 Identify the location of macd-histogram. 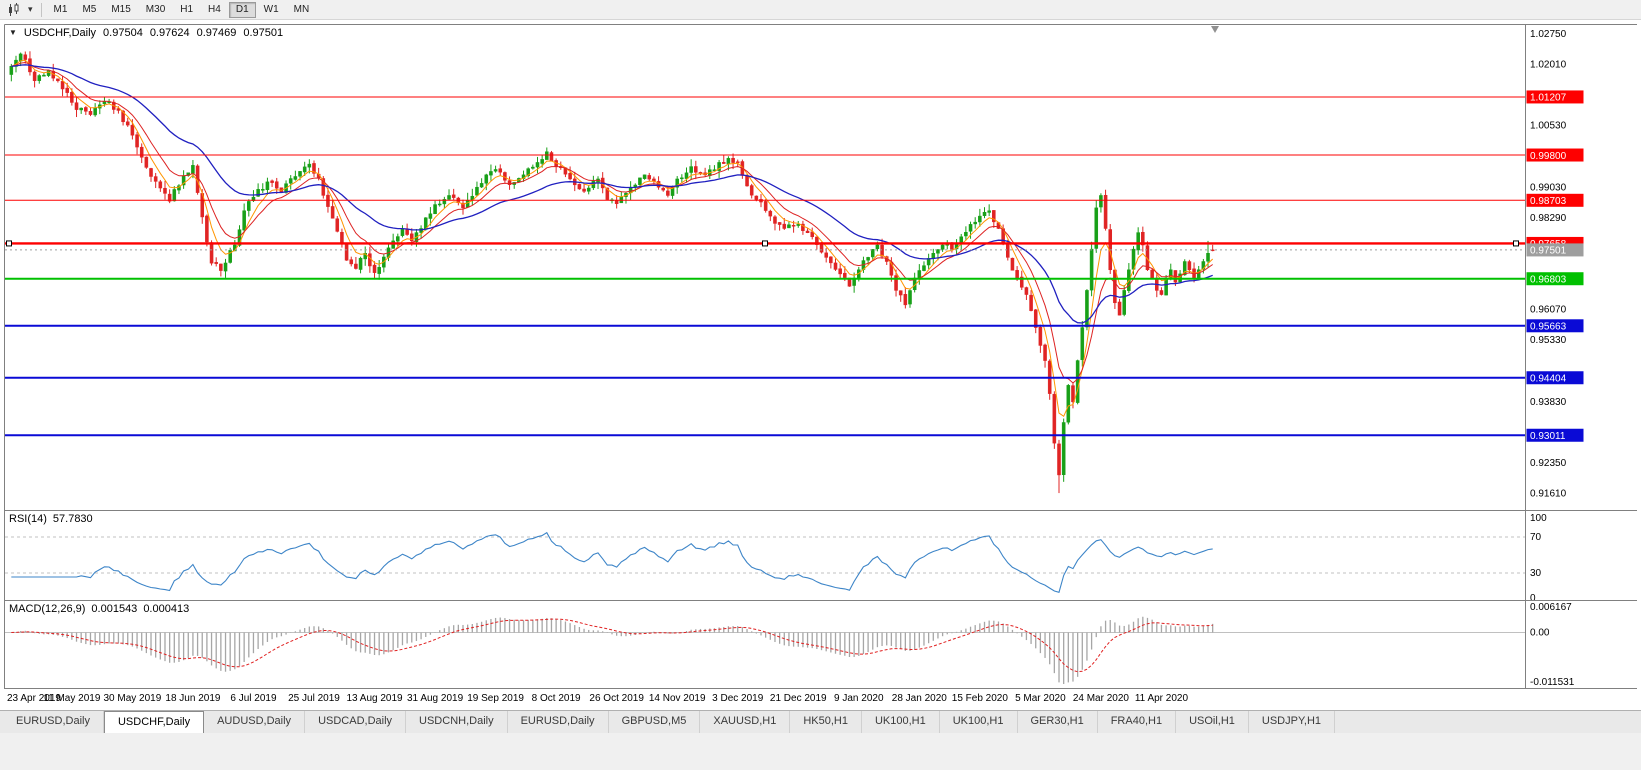
(614, 650).